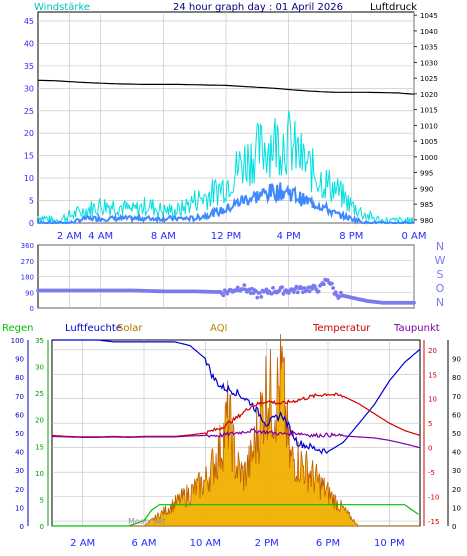 The image size is (467, 556). I want to click on dewpoint-tick-label: 60, so click(456, 415).